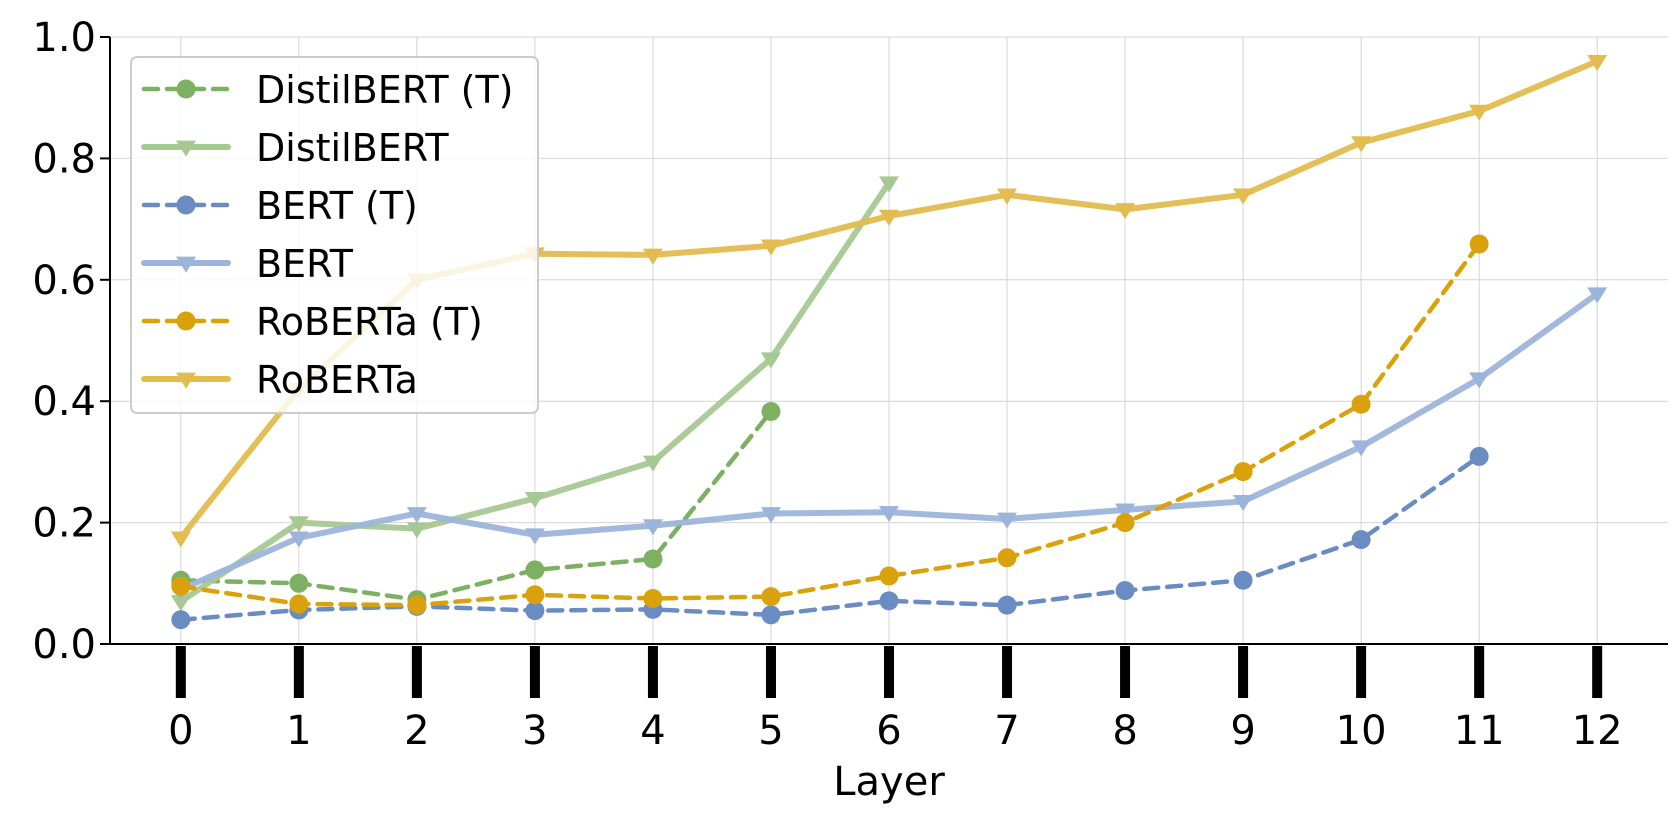 The height and width of the screenshot is (823, 1680). What do you see at coordinates (64, 645) in the screenshot?
I see `y-tick-label: 0.0` at bounding box center [64, 645].